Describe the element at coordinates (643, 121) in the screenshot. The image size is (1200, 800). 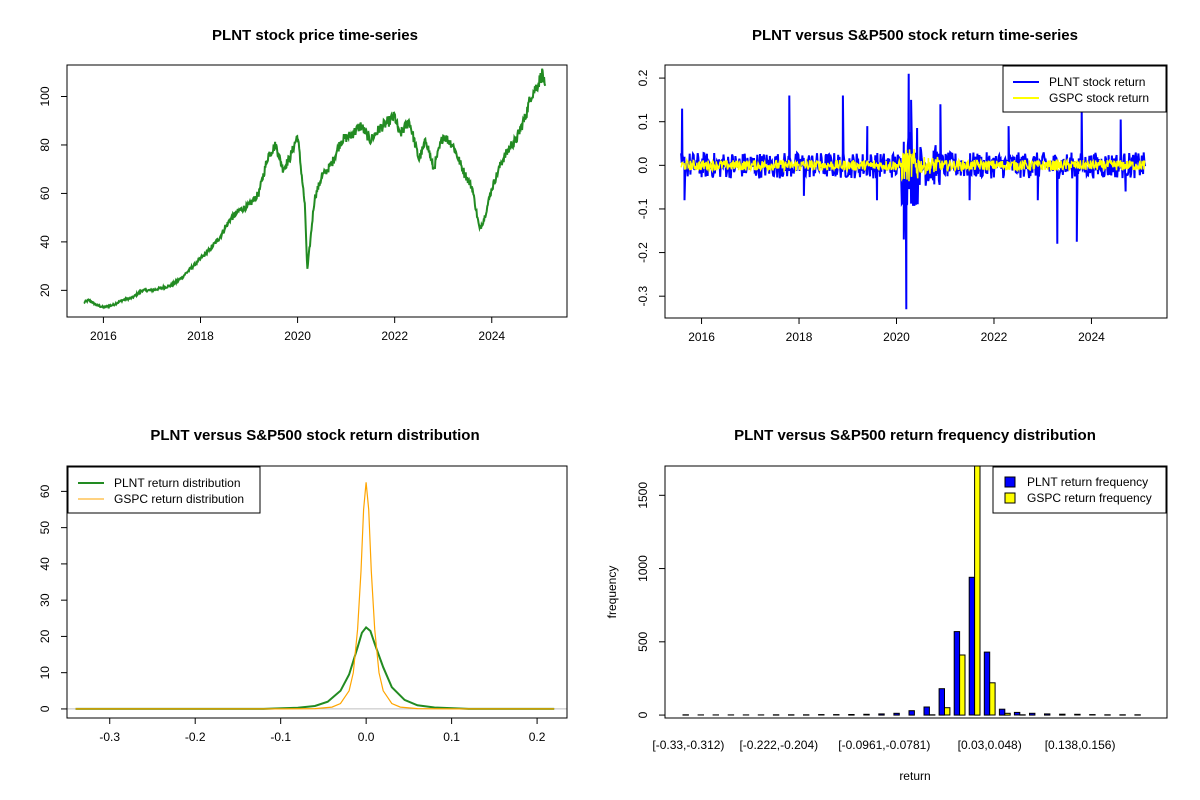
I see `return-y-tick-label: 0.1` at that location.